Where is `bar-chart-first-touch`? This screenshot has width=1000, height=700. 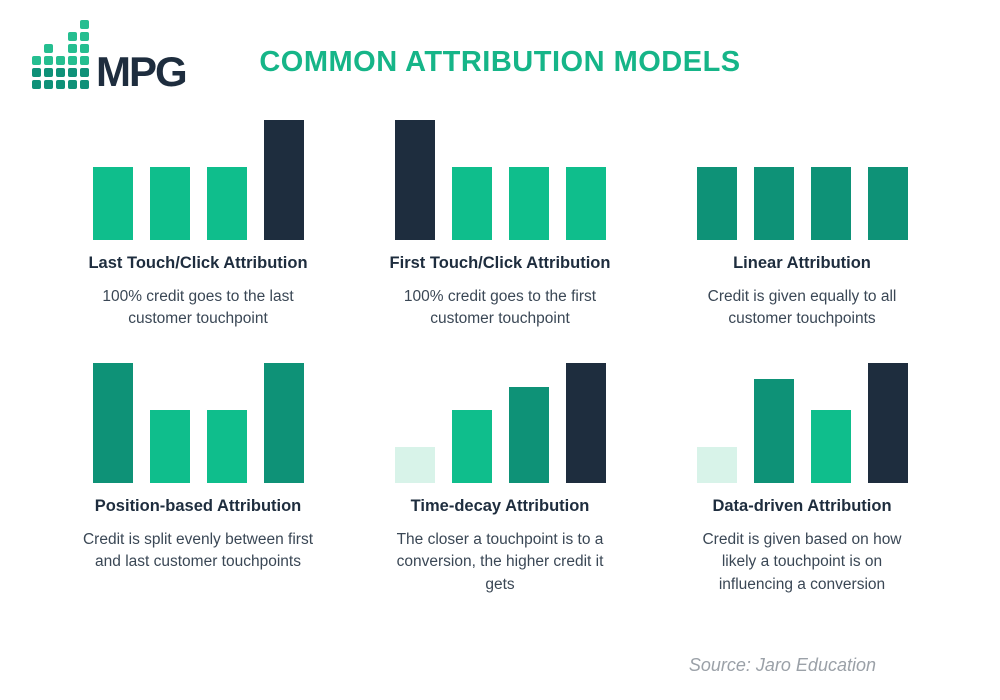
bar-chart-first-touch is located at coordinates (500, 180).